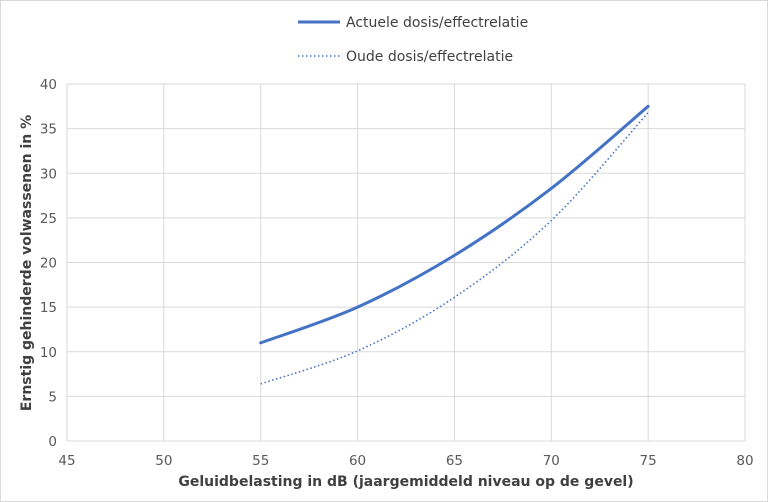 The image size is (768, 502). What do you see at coordinates (48, 219) in the screenshot?
I see `y-tick-label: 25` at bounding box center [48, 219].